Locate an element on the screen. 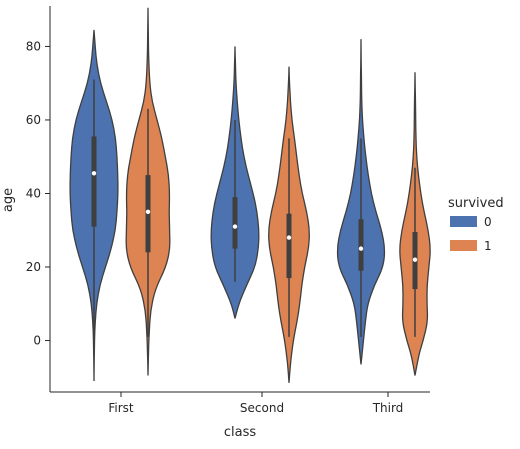  x-tick-label: Third is located at coordinates (388, 408).